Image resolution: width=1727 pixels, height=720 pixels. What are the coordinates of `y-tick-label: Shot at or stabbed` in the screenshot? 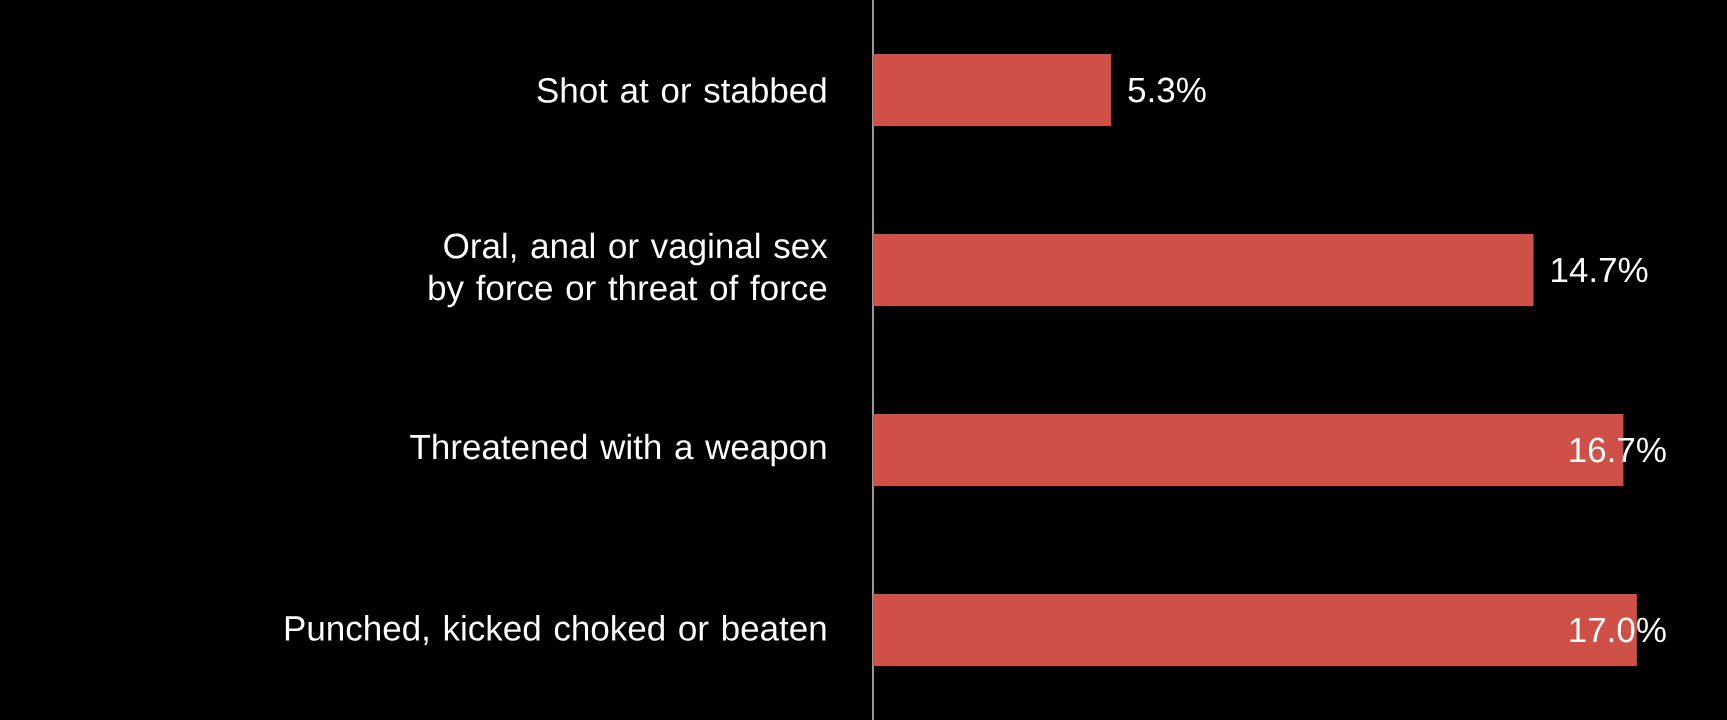 It's located at (681, 90).